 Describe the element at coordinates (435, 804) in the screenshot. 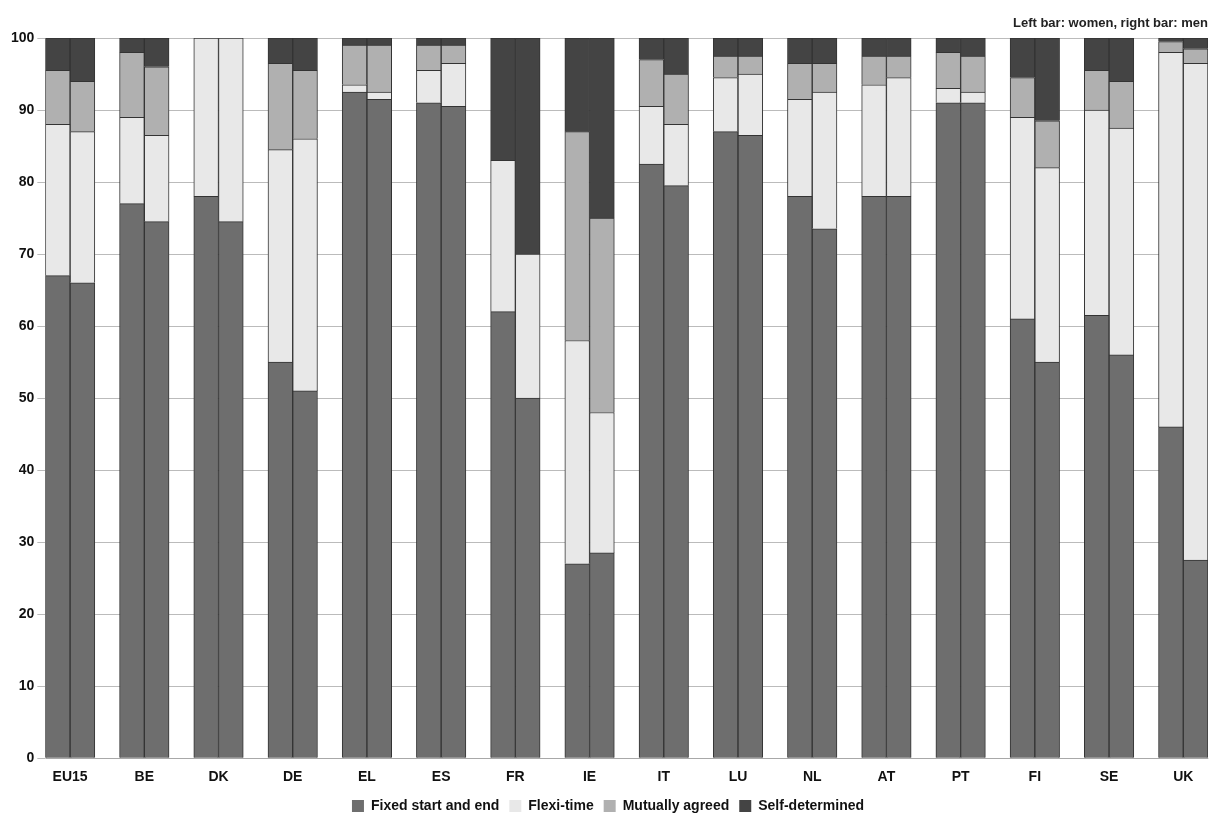

I see `legend-label: Fixed start and end` at that location.